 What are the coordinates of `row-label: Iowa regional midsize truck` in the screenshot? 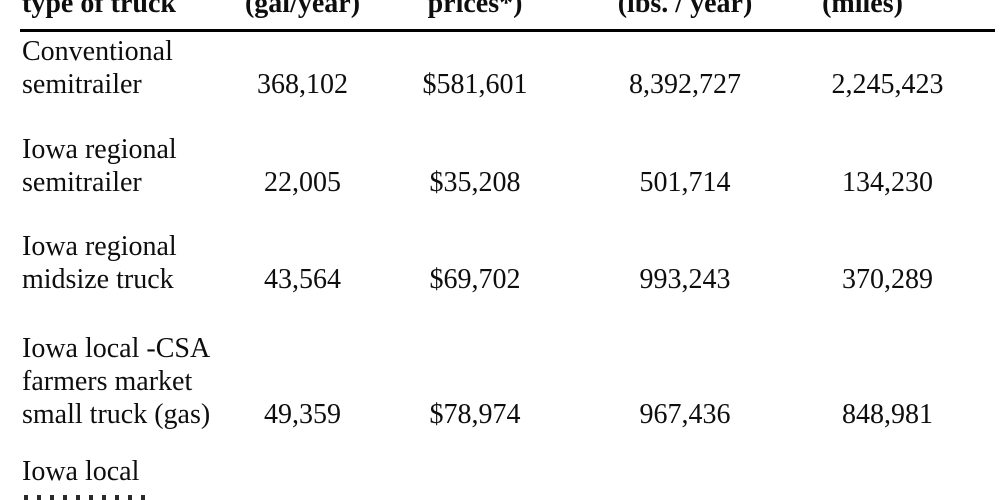 It's located at (123, 263).